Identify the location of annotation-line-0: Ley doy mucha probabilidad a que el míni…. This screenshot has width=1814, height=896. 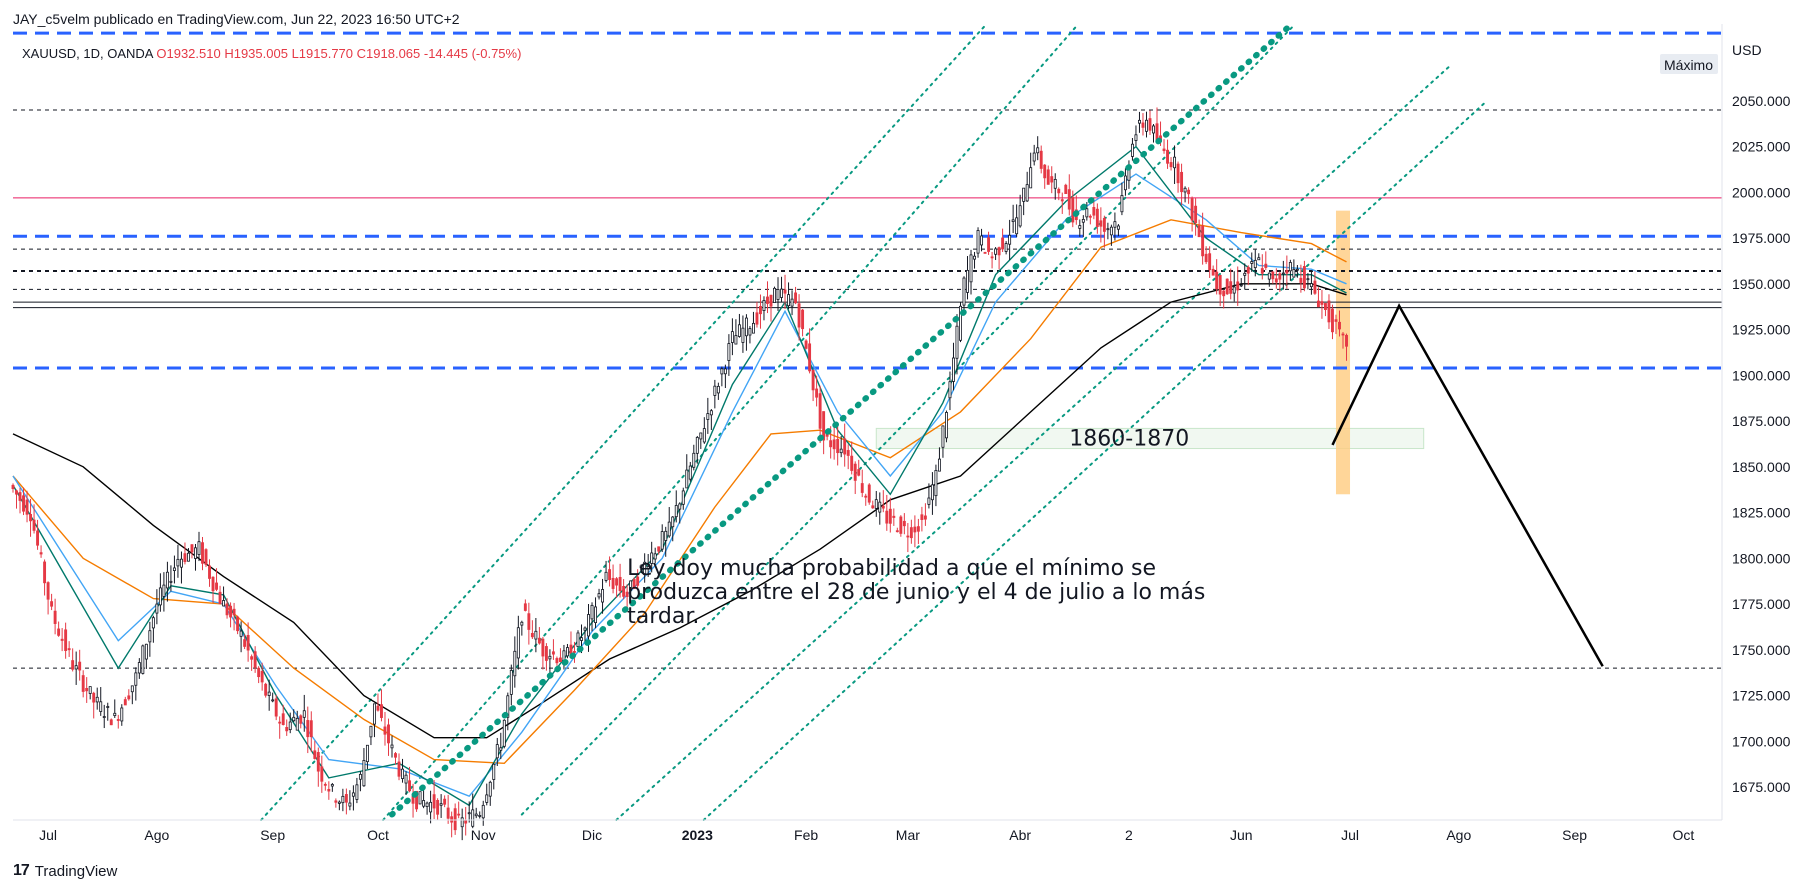
(891, 568).